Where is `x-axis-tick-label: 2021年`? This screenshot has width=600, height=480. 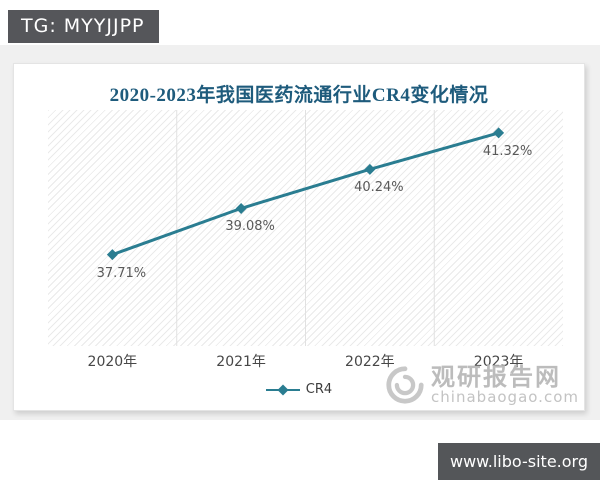 x-axis-tick-label: 2021年 is located at coordinates (241, 362).